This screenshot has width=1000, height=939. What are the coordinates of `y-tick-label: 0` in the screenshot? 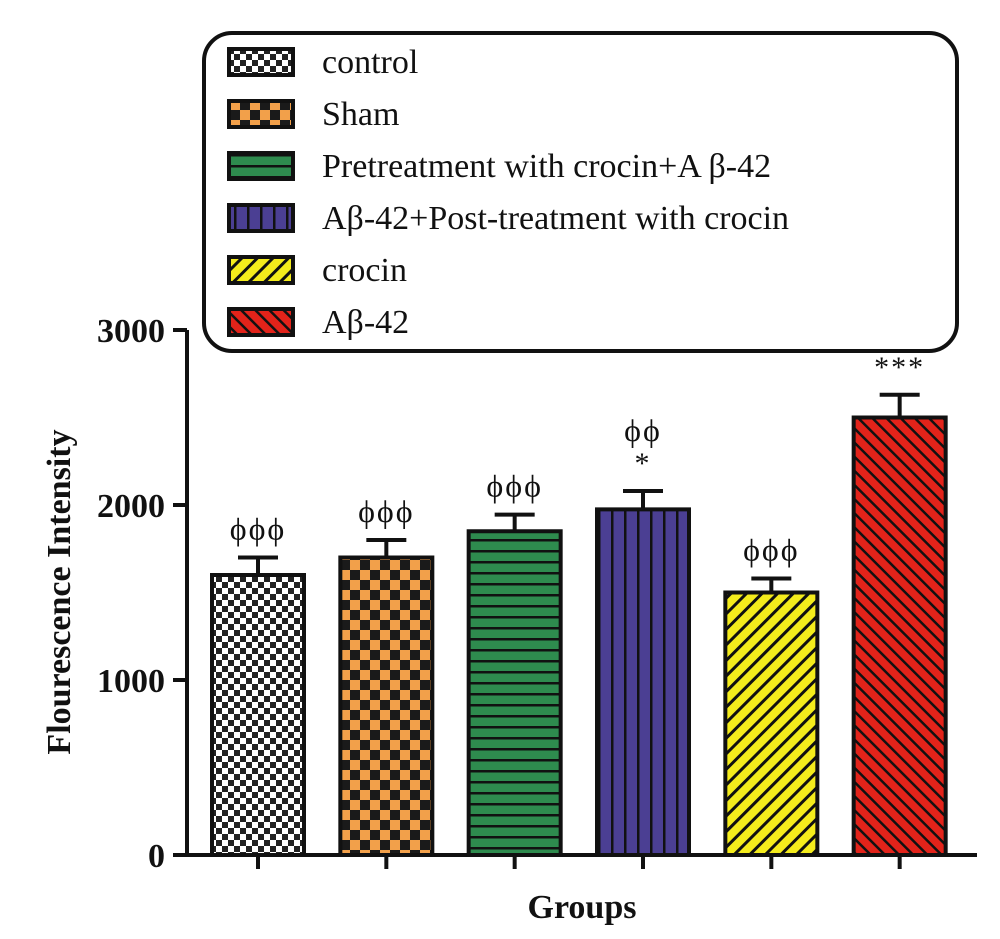 It's located at (156, 856).